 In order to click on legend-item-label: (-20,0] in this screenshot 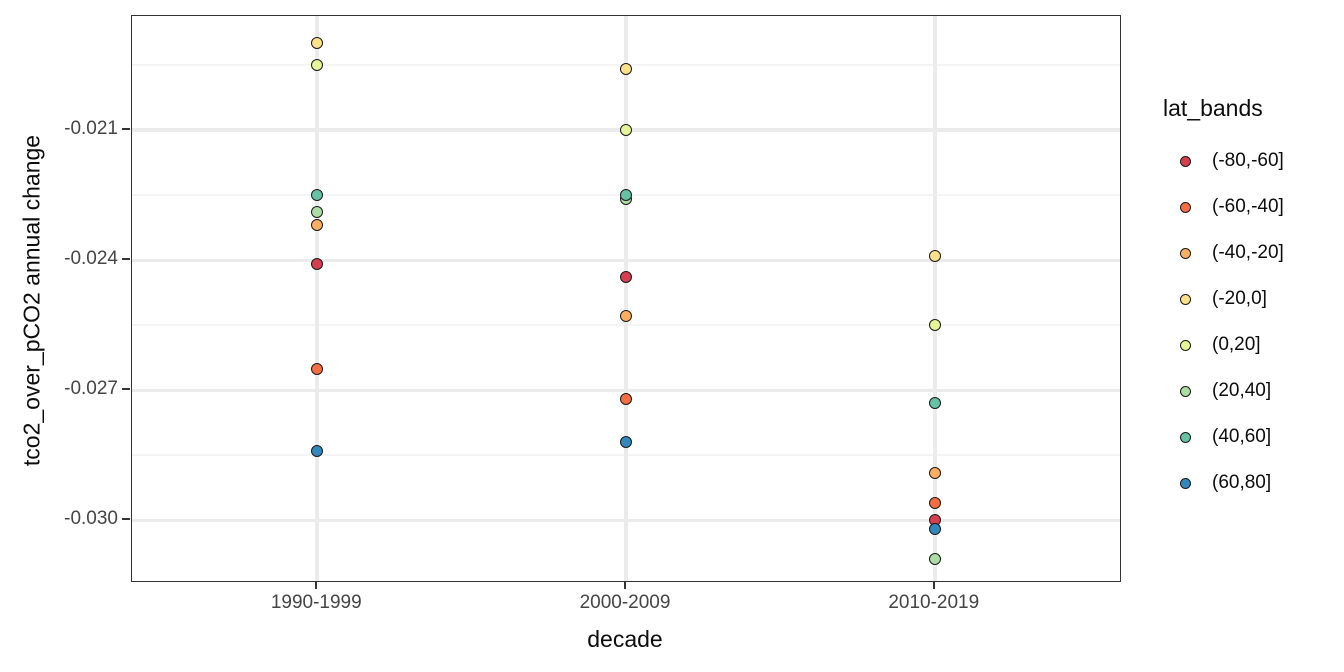, I will do `click(1239, 298)`.